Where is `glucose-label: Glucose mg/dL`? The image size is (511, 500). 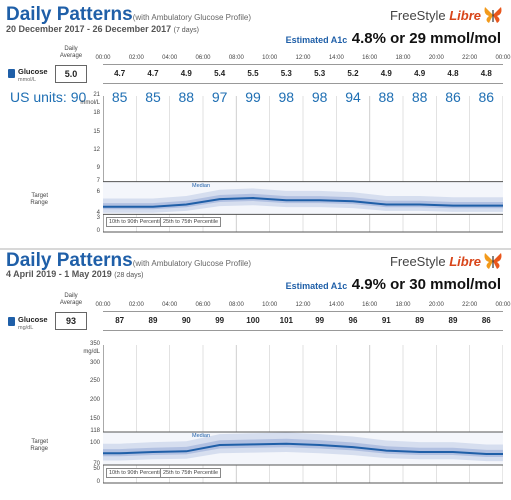 glucose-label: Glucose mg/dL is located at coordinates (28, 324).